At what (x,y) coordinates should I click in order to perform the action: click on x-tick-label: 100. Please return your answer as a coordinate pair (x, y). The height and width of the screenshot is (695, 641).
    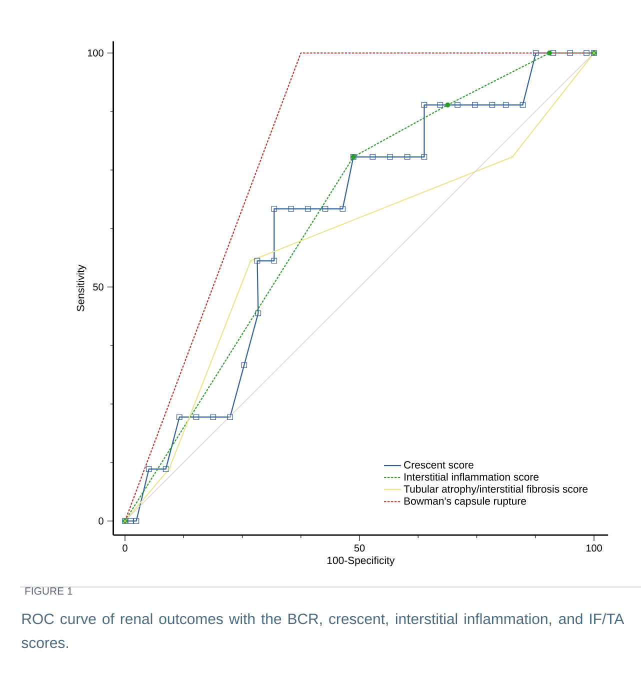
    Looking at the image, I should click on (594, 548).